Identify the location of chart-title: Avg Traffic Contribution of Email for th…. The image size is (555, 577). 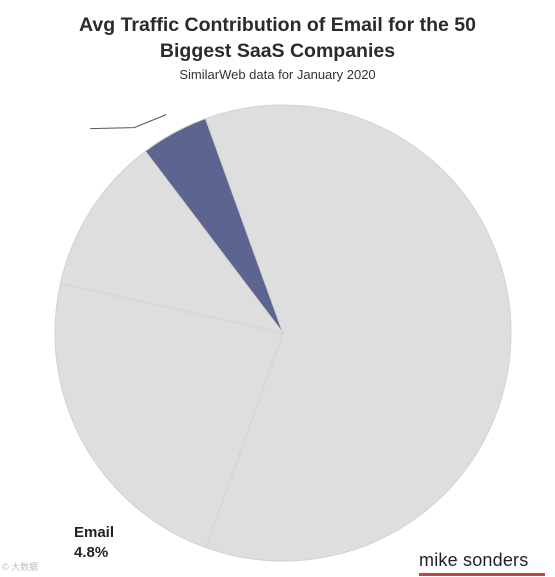
(277, 38).